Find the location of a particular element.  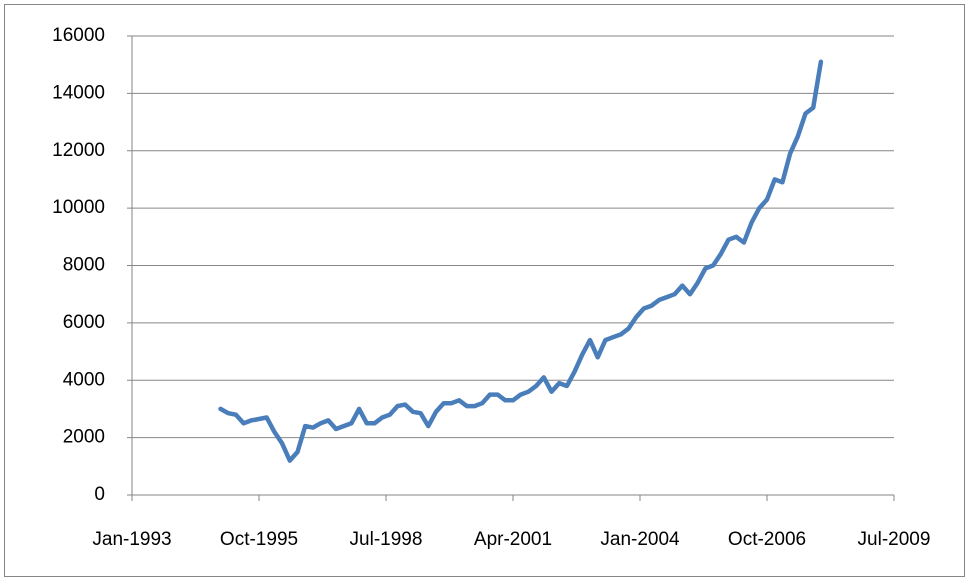

y-tick-label: 16000 is located at coordinates (78, 35).